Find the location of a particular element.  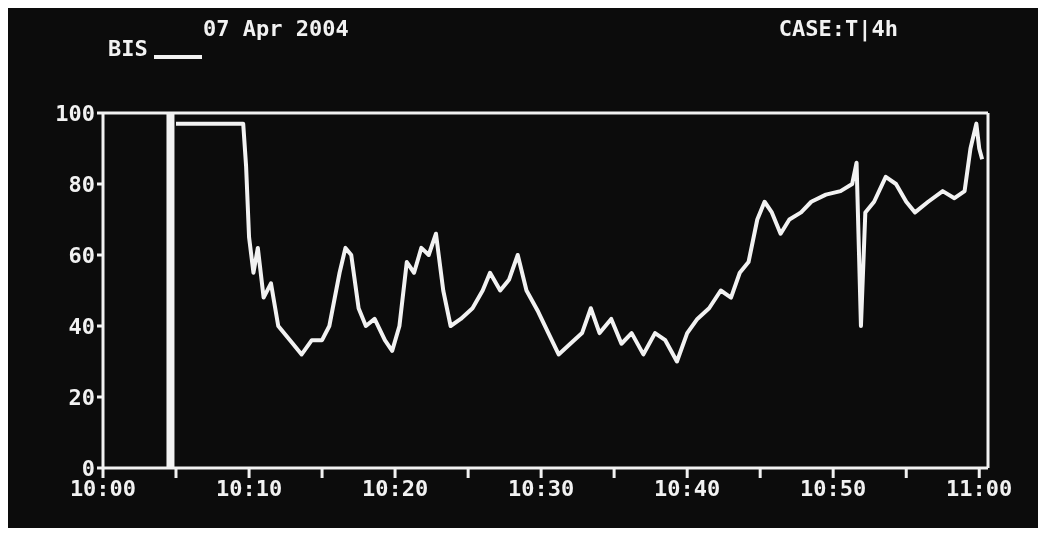

text: CASE:T|4h is located at coordinates (838, 28).